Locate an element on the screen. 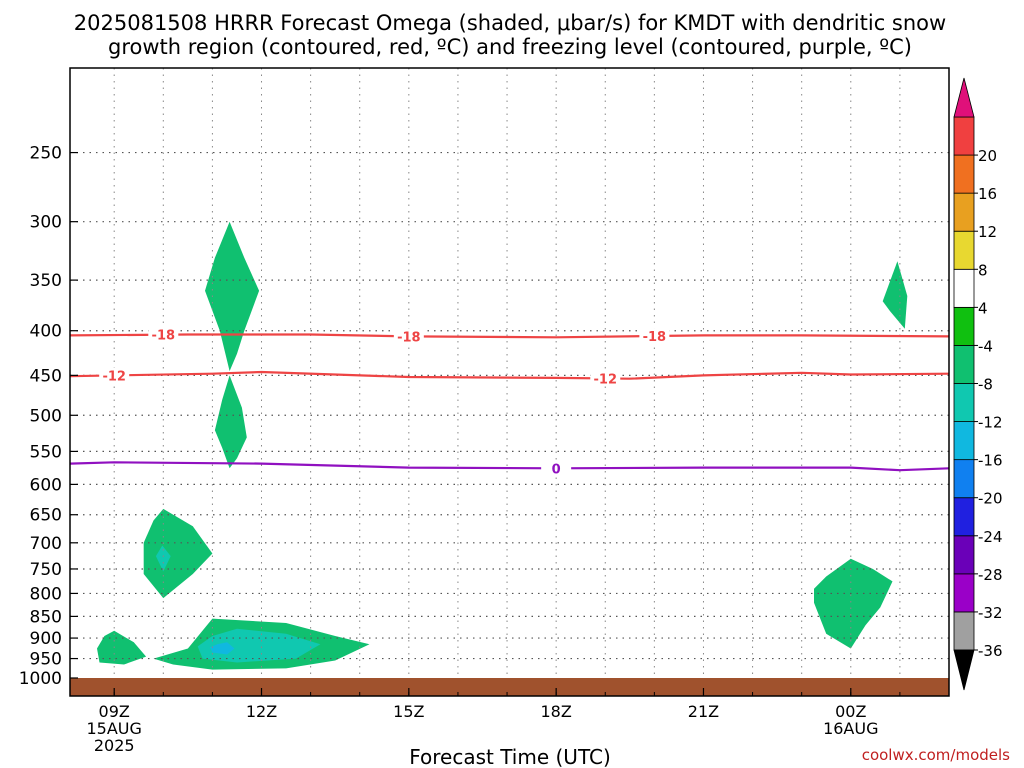 This screenshot has width=1024, height=768. contour-line is located at coordinates (509, 336).